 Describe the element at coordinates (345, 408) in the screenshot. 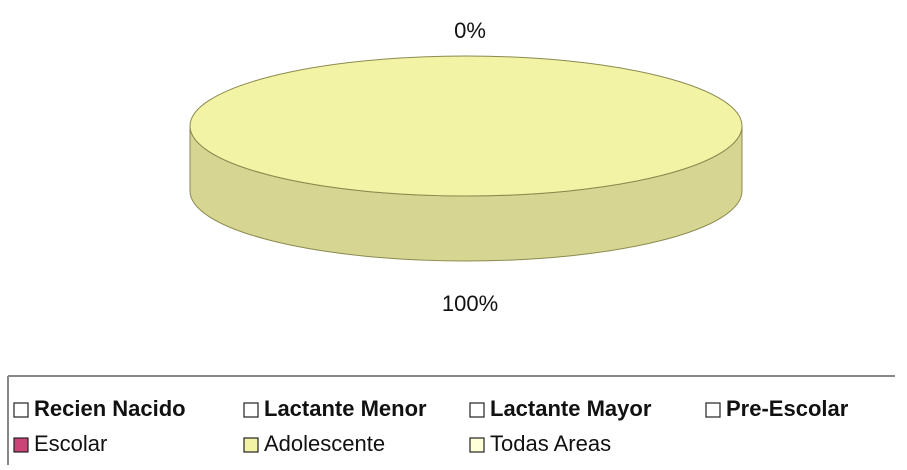

I see `legend-label: Lactante Menor` at that location.